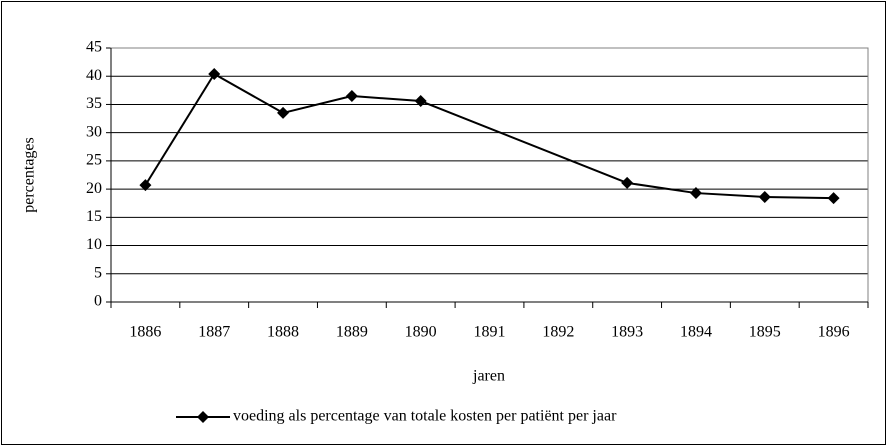 The width and height of the screenshot is (888, 447). I want to click on x-tick-label: 1892, so click(558, 332).